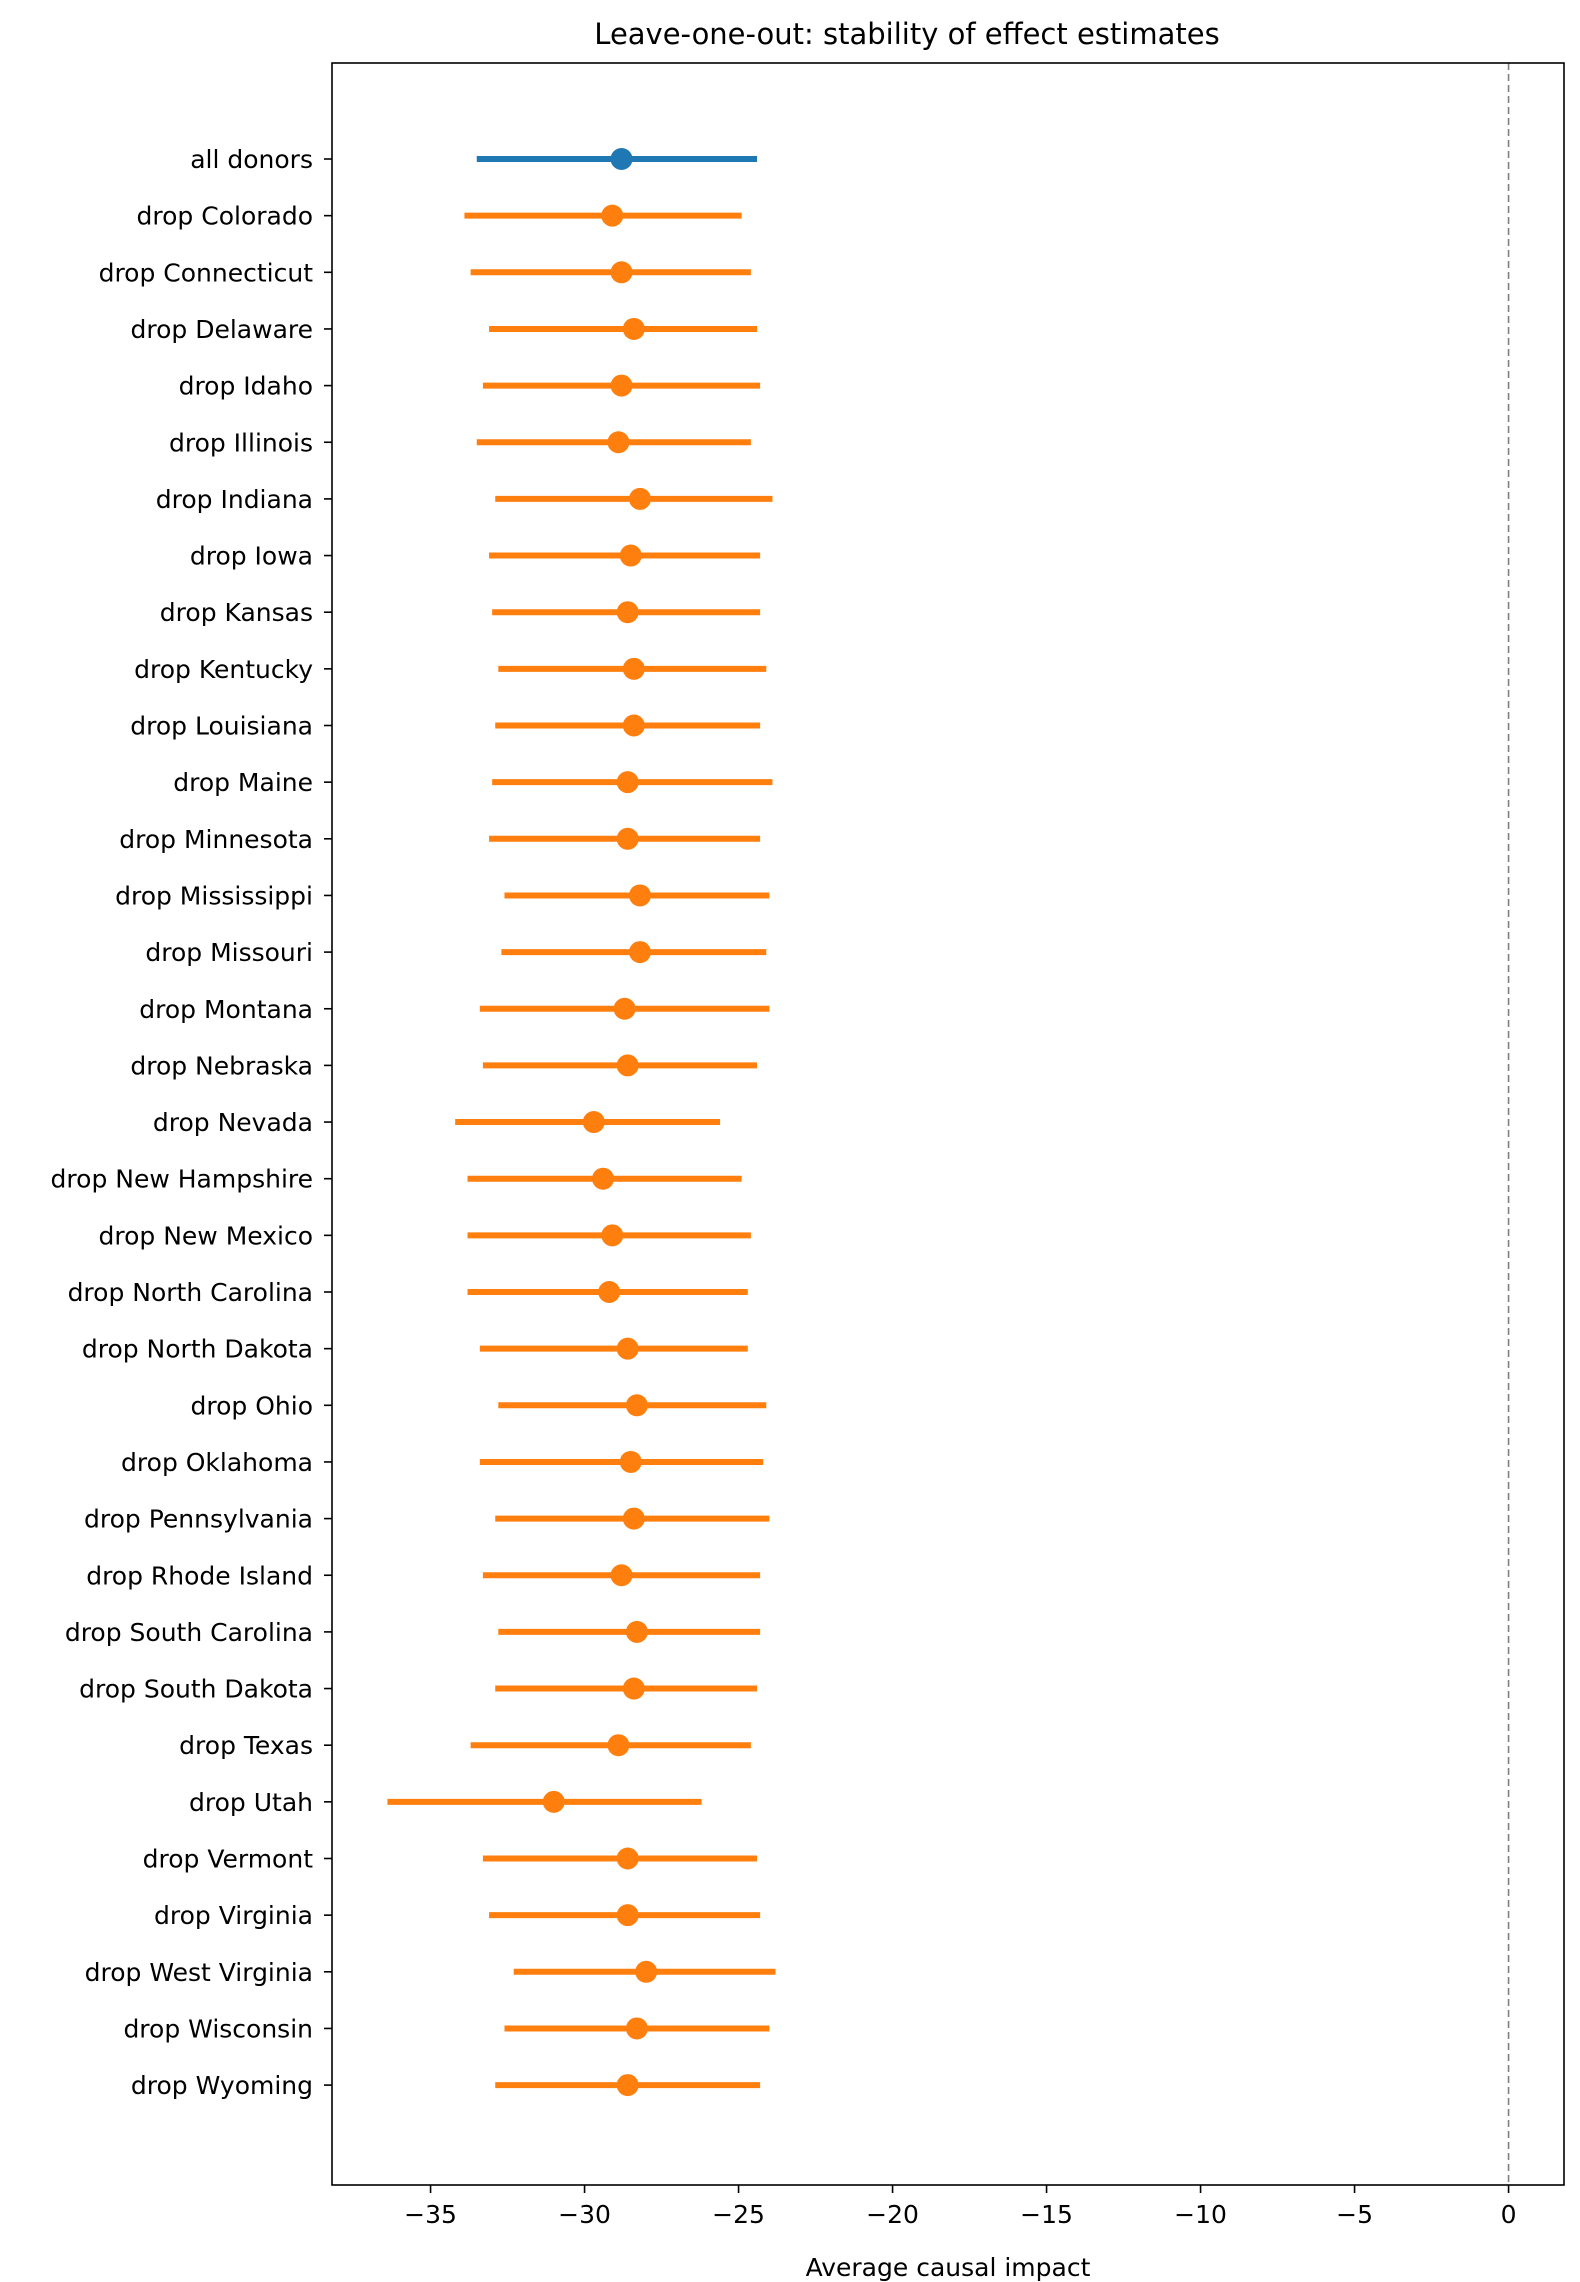 The height and width of the screenshot is (2282, 1580). Describe the element at coordinates (198, 1519) in the screenshot. I see `y-tick-label: drop Pennsylvania` at that location.